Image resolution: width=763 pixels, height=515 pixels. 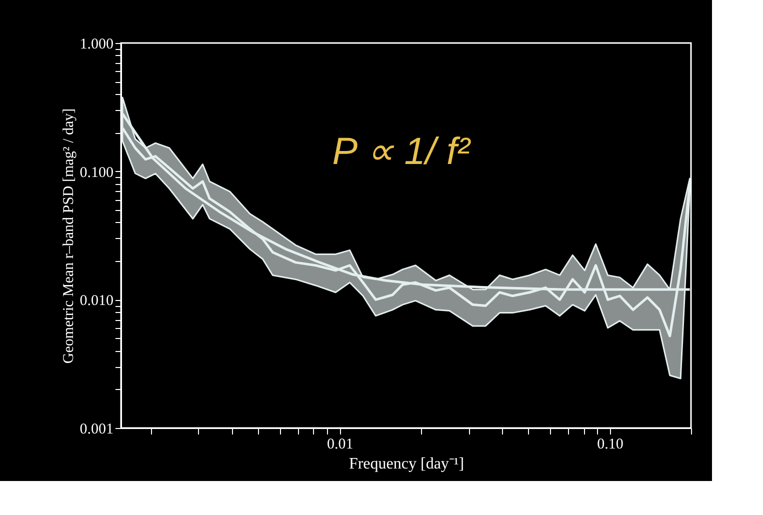 What do you see at coordinates (97, 172) in the screenshot?
I see `y-tick-label: 0.100` at bounding box center [97, 172].